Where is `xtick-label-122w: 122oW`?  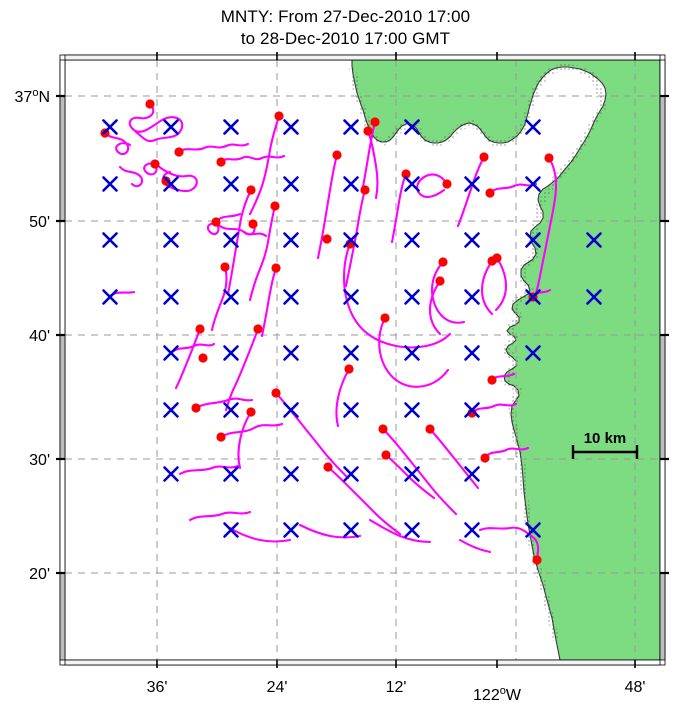
xtick-label-122w: 122oW is located at coordinates (497, 694).